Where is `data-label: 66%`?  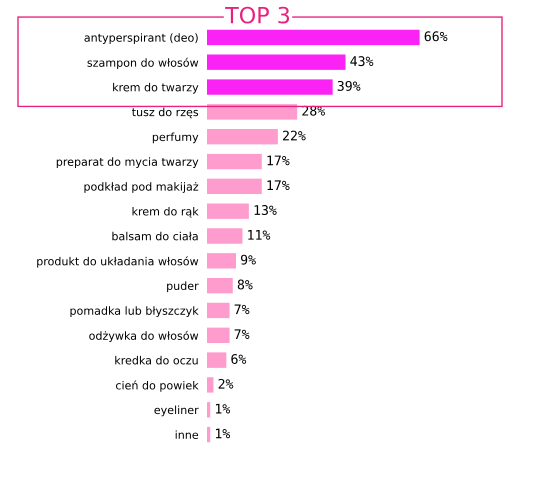 data-label: 66% is located at coordinates (436, 36).